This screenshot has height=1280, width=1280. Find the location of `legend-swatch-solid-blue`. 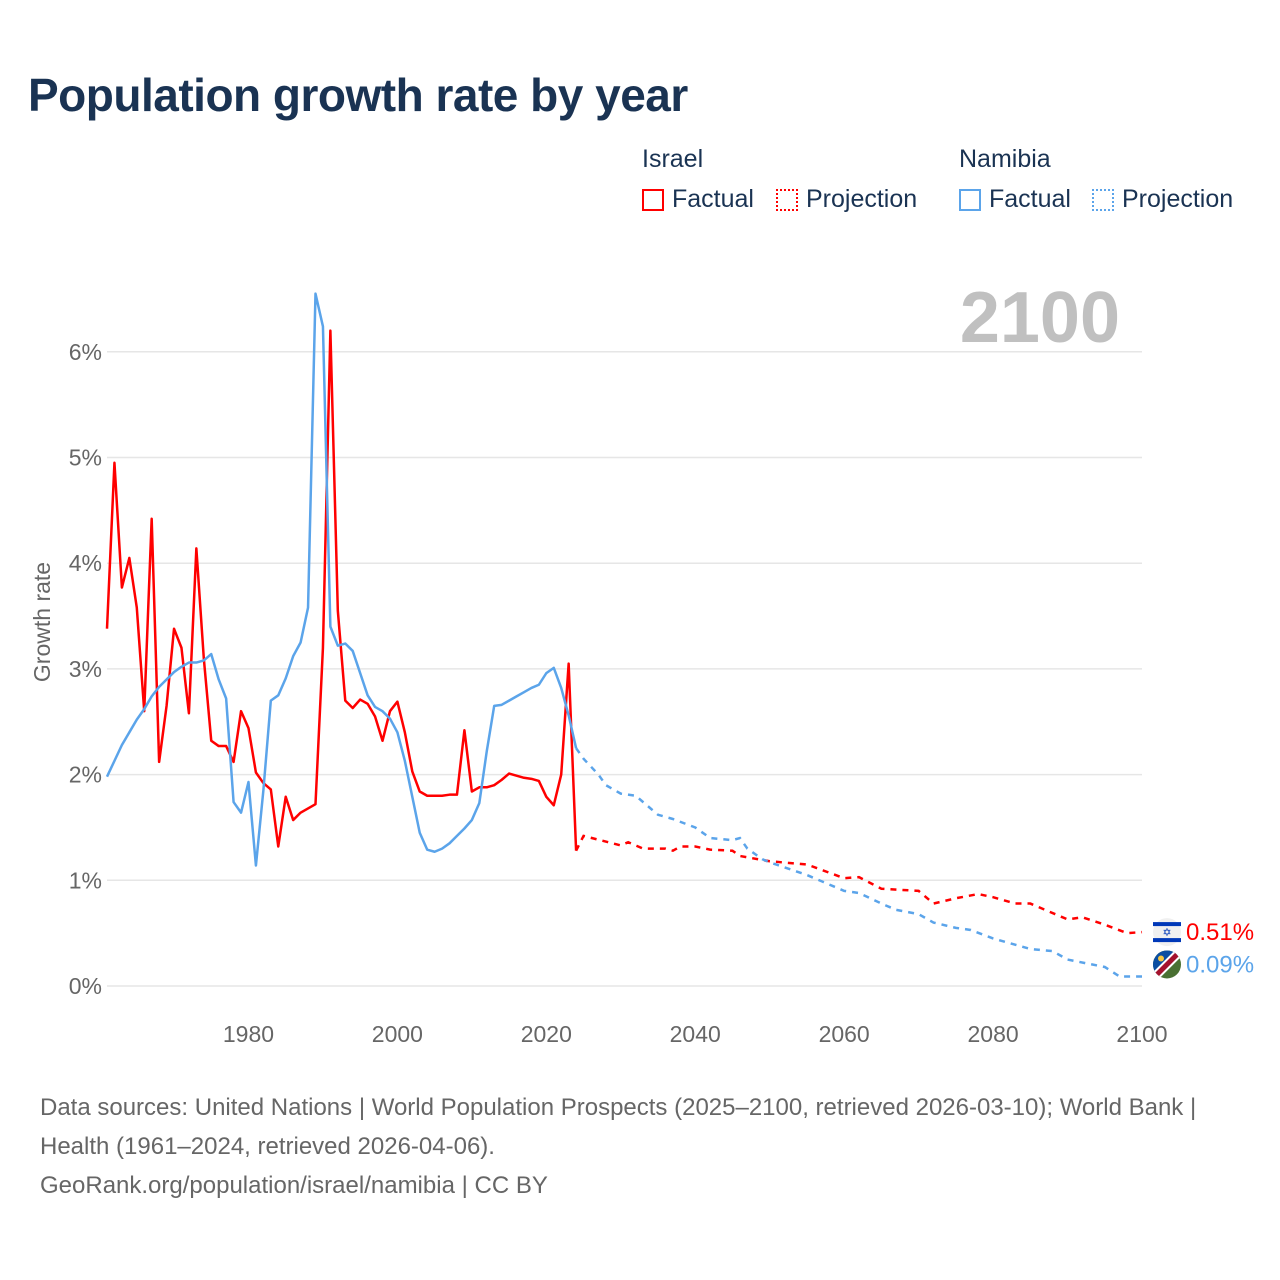

legend-swatch-solid-blue is located at coordinates (970, 199).